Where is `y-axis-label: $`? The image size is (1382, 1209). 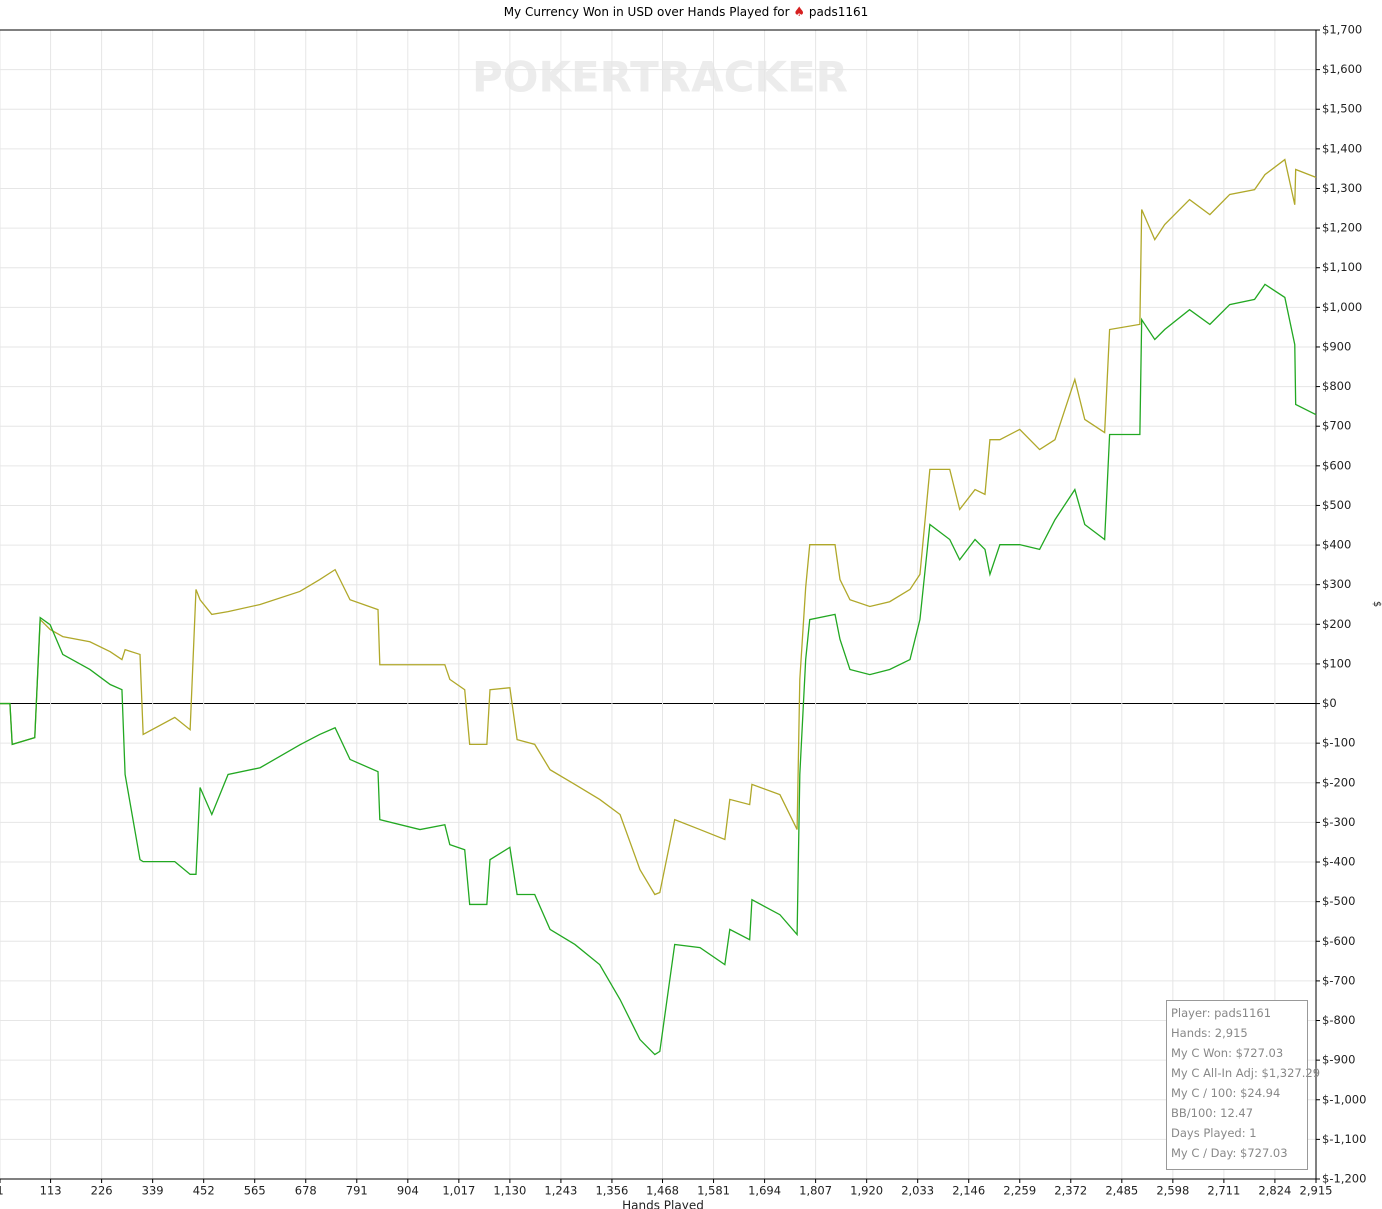
y-axis-label: $ is located at coordinates (1376, 604).